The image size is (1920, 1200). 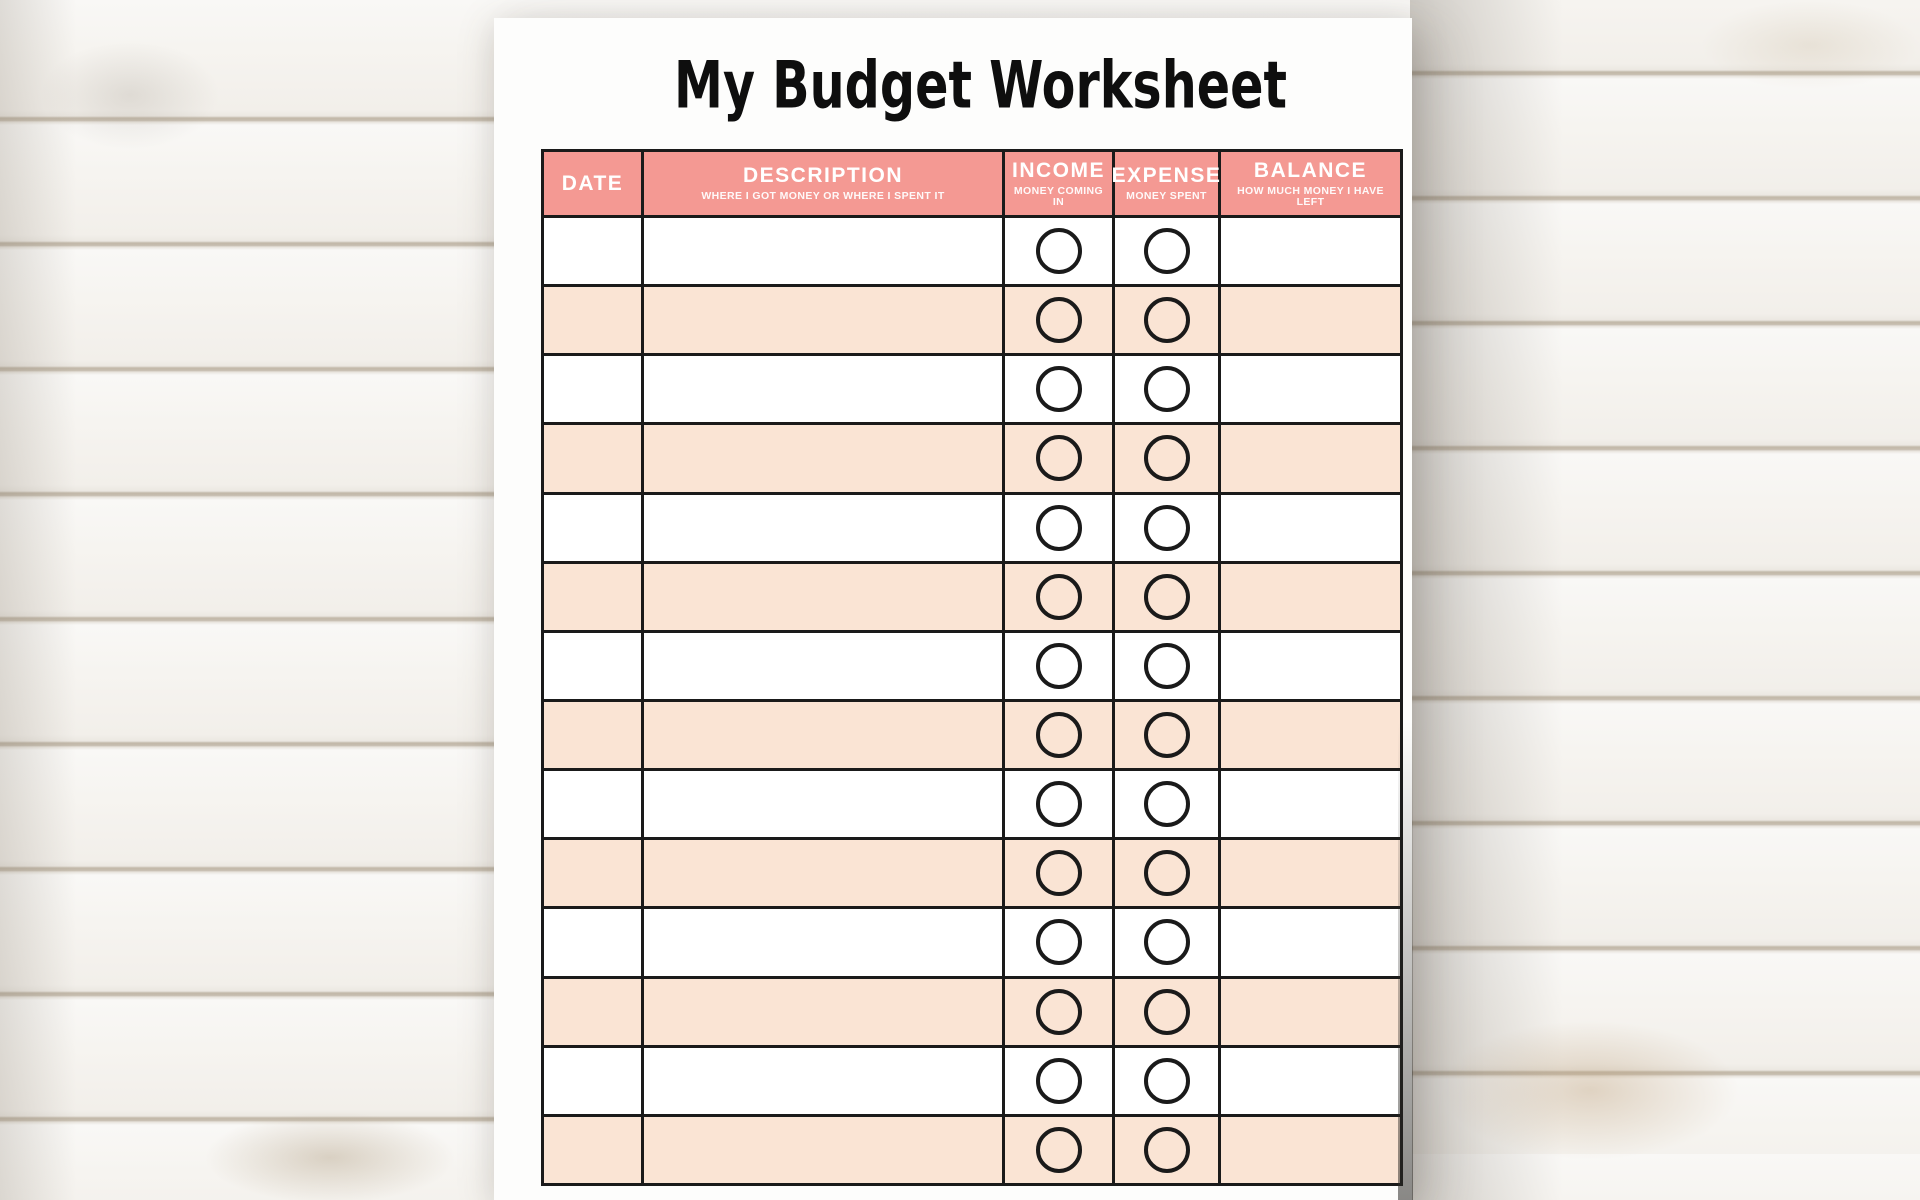 What do you see at coordinates (1060, 183) in the screenshot?
I see `column-header-income: INCOME MONEY COMING IN` at bounding box center [1060, 183].